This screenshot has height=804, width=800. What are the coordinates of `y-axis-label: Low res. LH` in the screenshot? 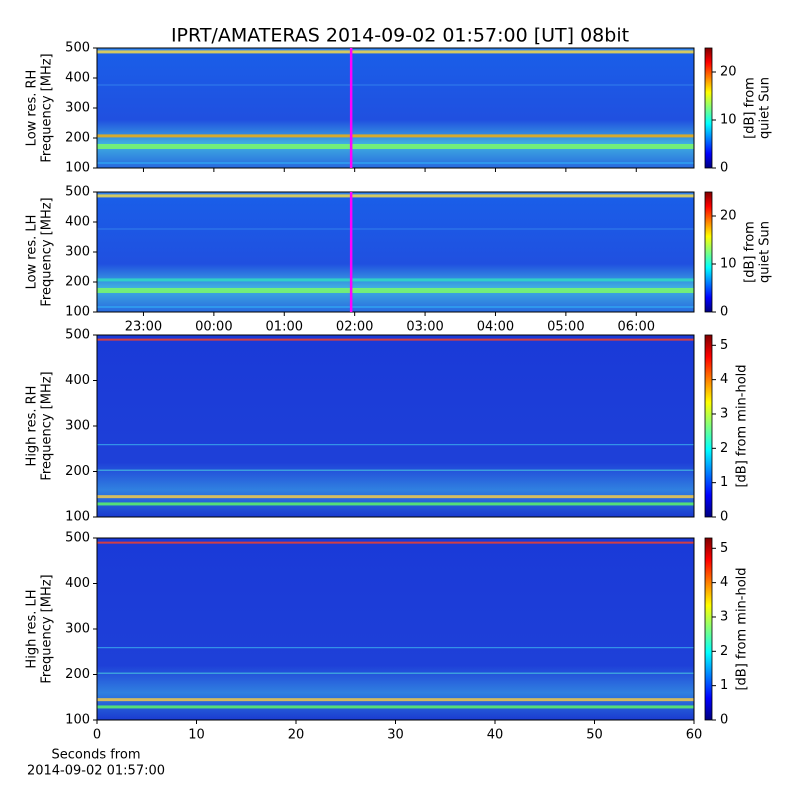 It's located at (32, 252).